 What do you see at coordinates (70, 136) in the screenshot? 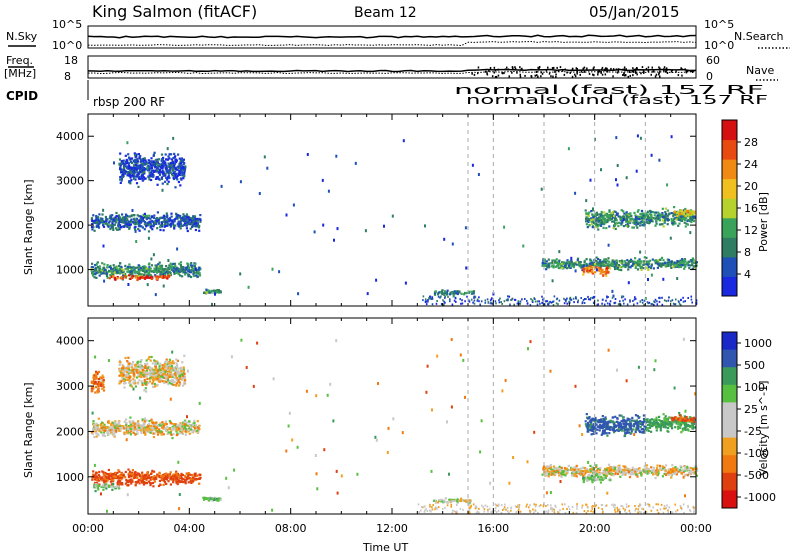
I see `y-tick-label: 4000` at bounding box center [70, 136].